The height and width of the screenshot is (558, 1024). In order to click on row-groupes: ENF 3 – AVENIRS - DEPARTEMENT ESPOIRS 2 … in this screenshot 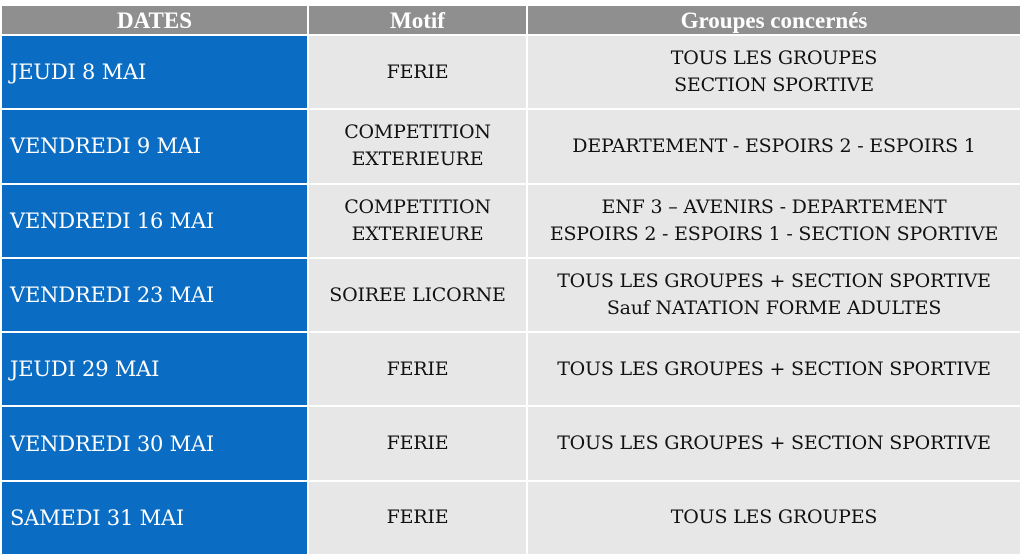, I will do `click(775, 221)`.